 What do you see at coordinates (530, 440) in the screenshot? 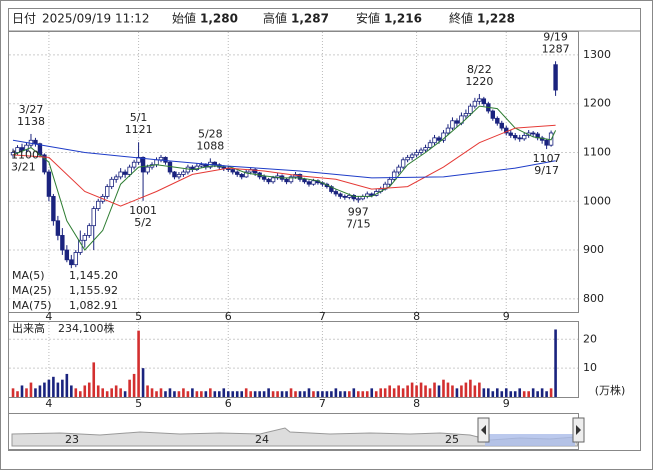
I see `navigator-range` at bounding box center [530, 440].